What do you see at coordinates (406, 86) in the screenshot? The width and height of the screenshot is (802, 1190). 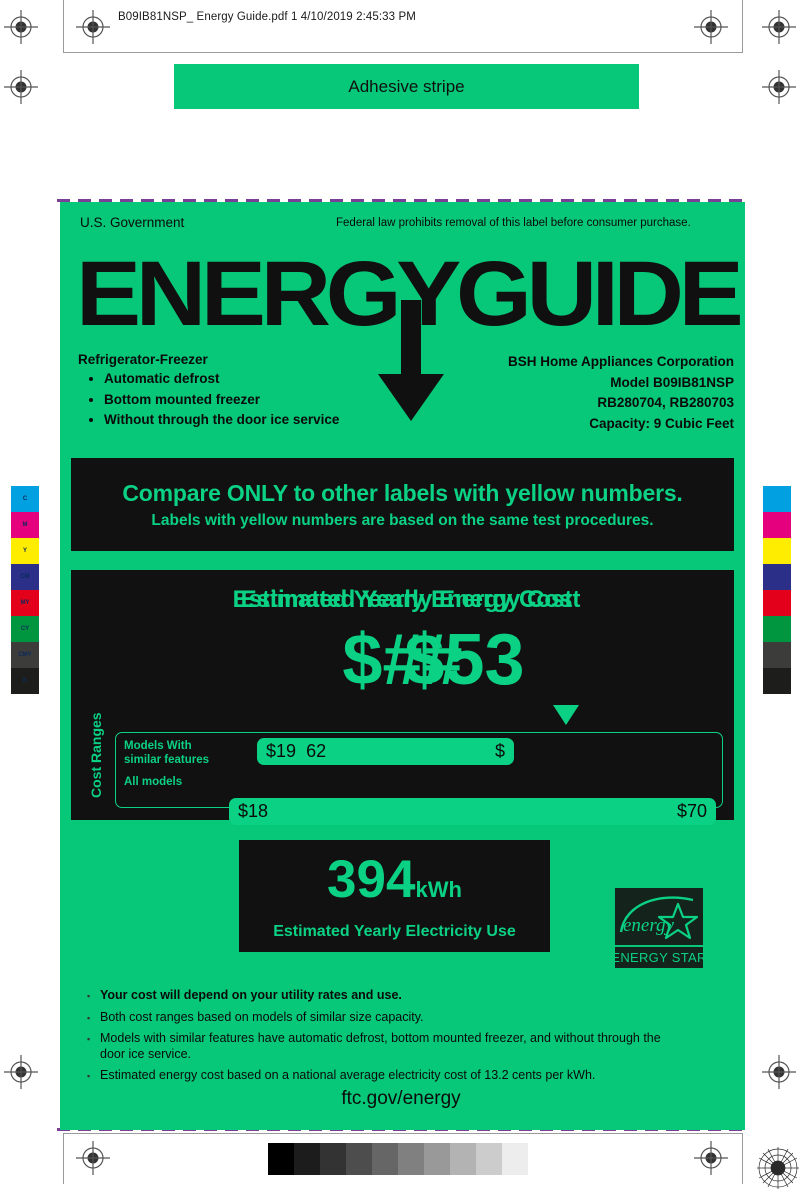 I see `adhesive-stripe-label: Adhesive stripe` at bounding box center [406, 86].